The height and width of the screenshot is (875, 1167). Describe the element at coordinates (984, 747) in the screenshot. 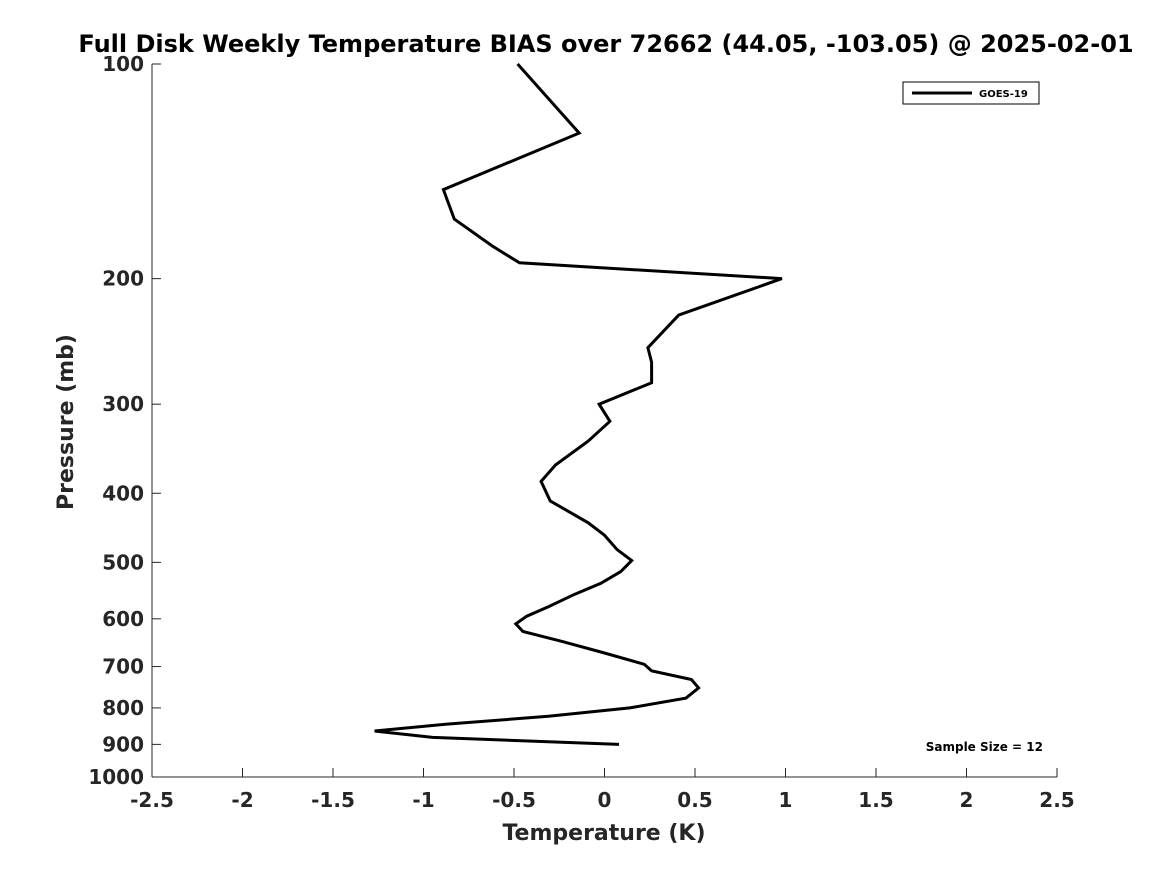

I see `sample-size-annotation: Sample Size = 12` at that location.